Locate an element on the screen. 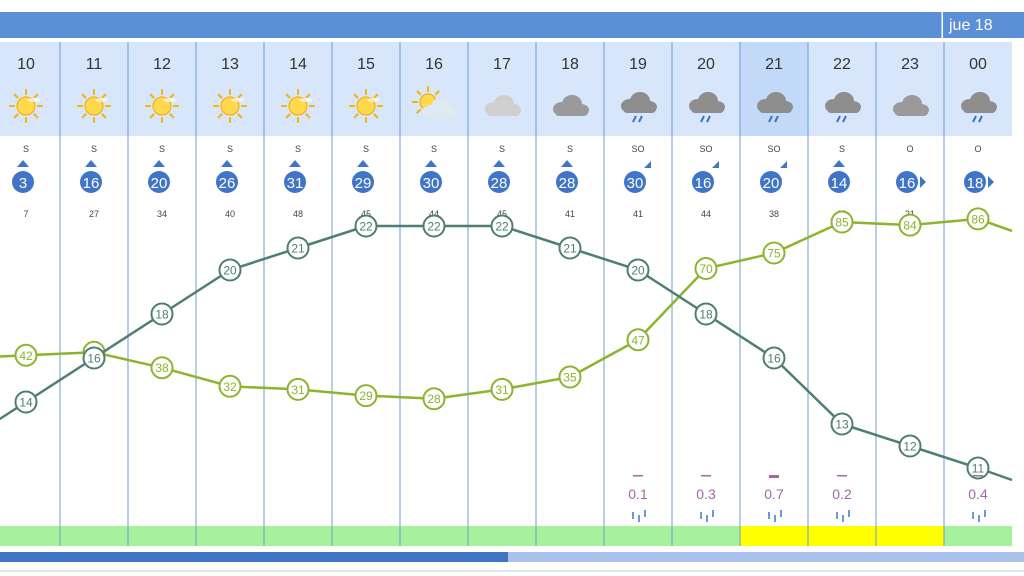  temperature-label: 13 is located at coordinates (842, 425).